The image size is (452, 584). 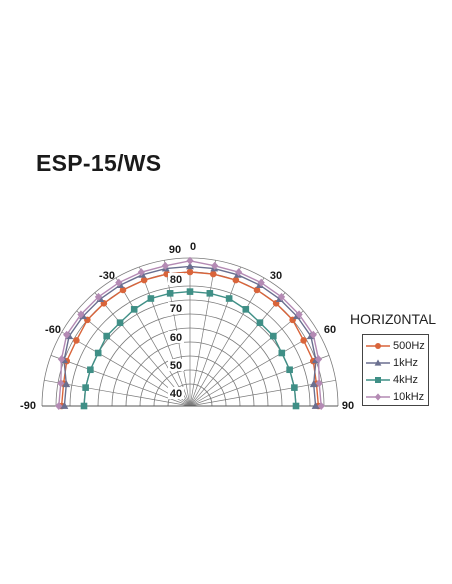 I want to click on angle-tick-label: -90, so click(x=28, y=406).